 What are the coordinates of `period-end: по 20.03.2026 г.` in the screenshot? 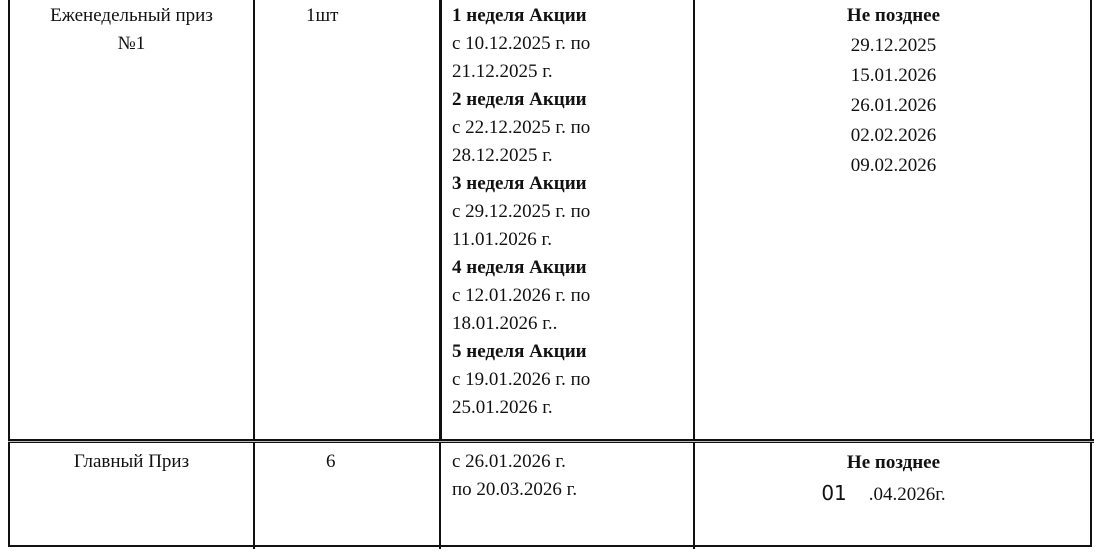 It's located at (515, 489).